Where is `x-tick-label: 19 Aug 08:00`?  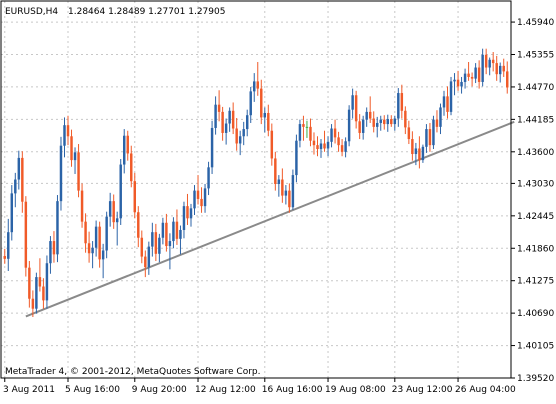
x-tick-label: 19 Aug 08:00 is located at coordinates (355, 390).